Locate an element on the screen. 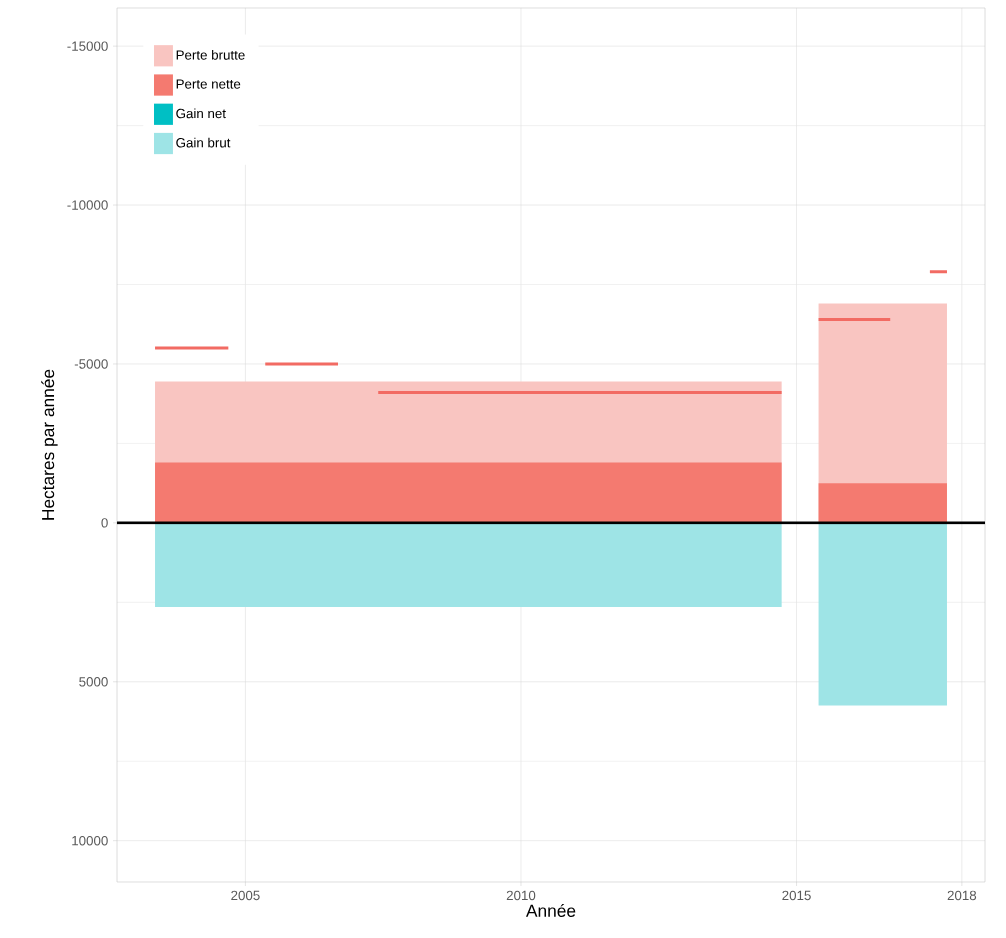  x-tick-label: 2005 is located at coordinates (245, 895).